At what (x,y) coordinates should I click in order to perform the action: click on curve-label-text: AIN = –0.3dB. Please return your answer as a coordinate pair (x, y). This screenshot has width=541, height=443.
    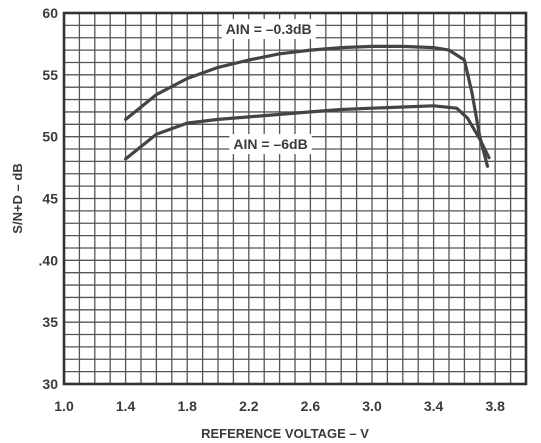
    Looking at the image, I should click on (269, 29).